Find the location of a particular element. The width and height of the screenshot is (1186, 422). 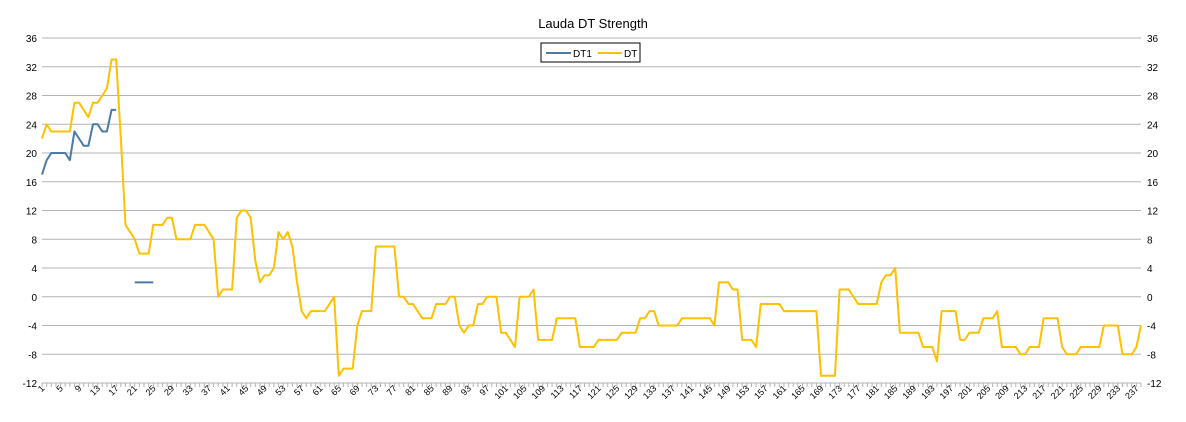

y-tick-label-right: 36 is located at coordinates (1153, 39).